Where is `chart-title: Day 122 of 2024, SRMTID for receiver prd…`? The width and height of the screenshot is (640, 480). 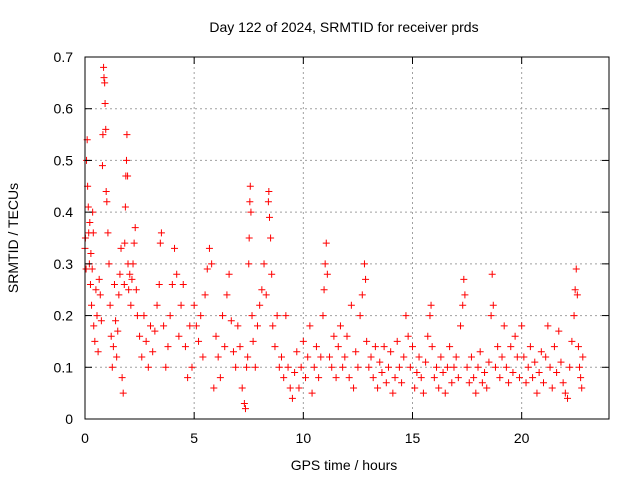
chart-title: Day 122 of 2024, SRMTID for receiver prd… is located at coordinates (343, 27).